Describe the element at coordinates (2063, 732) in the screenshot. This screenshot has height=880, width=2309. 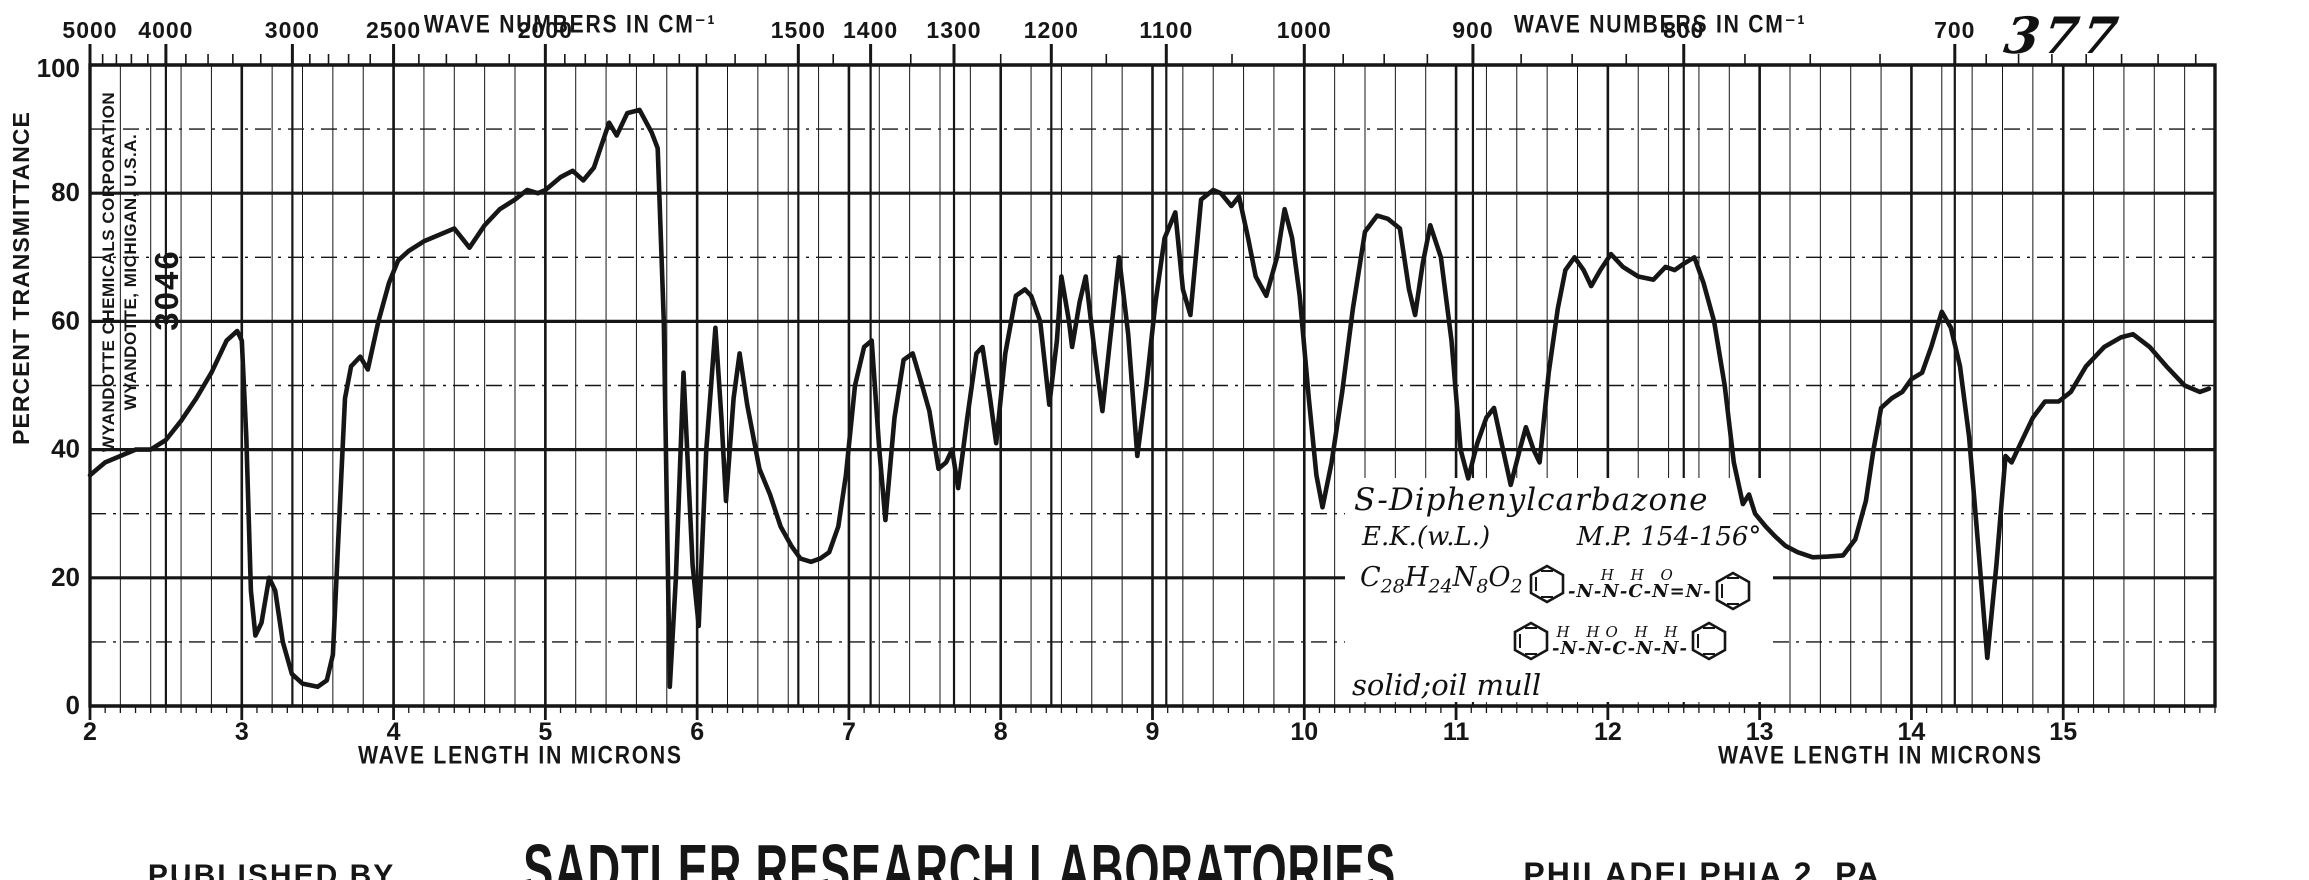
I see `svg-text: 15` at that location.